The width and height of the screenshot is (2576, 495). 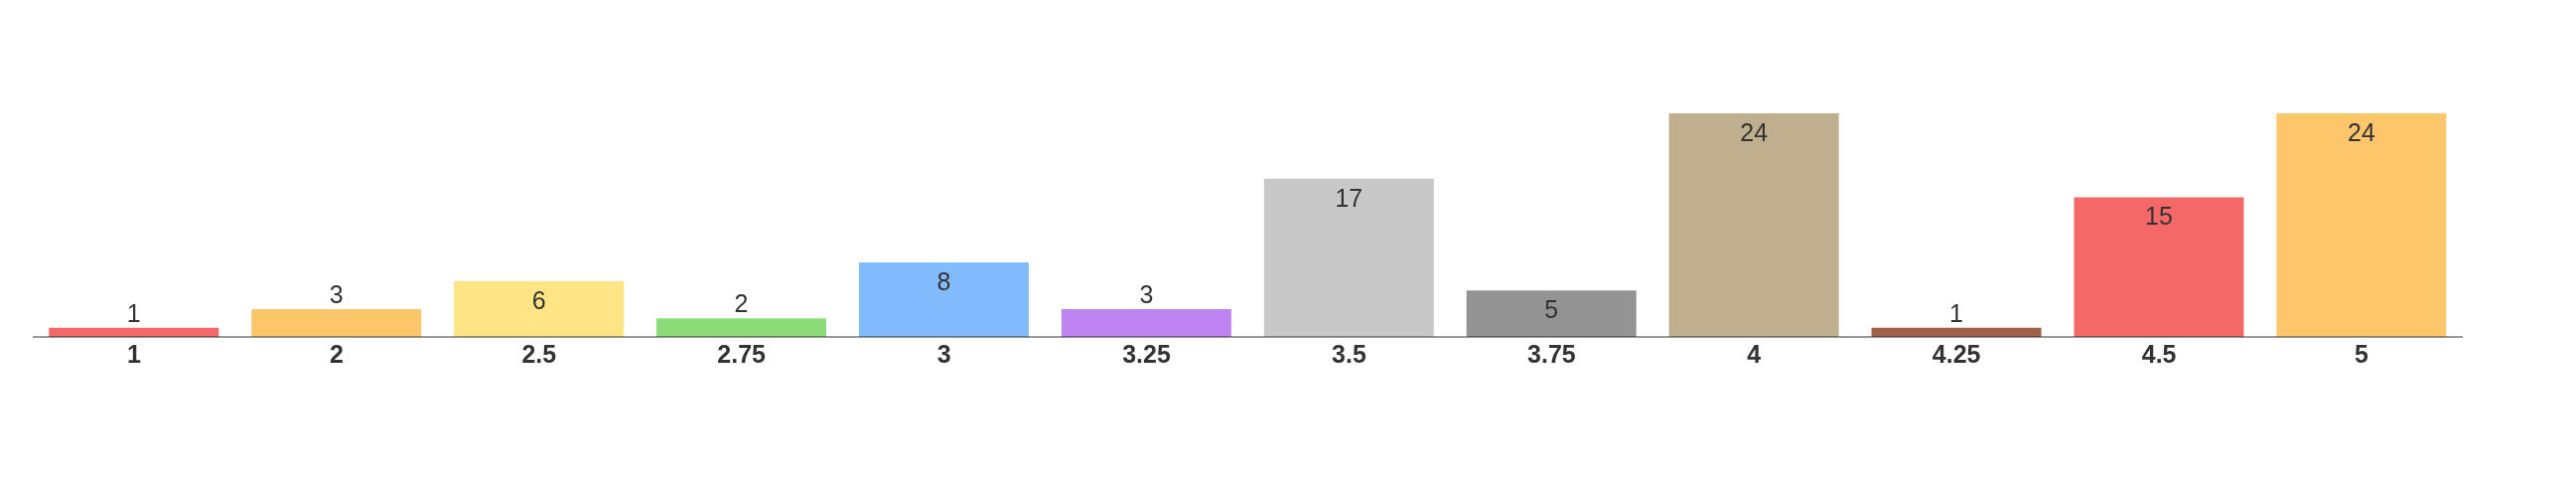 What do you see at coordinates (539, 354) in the screenshot?
I see `x-tick-label: 2.5` at bounding box center [539, 354].